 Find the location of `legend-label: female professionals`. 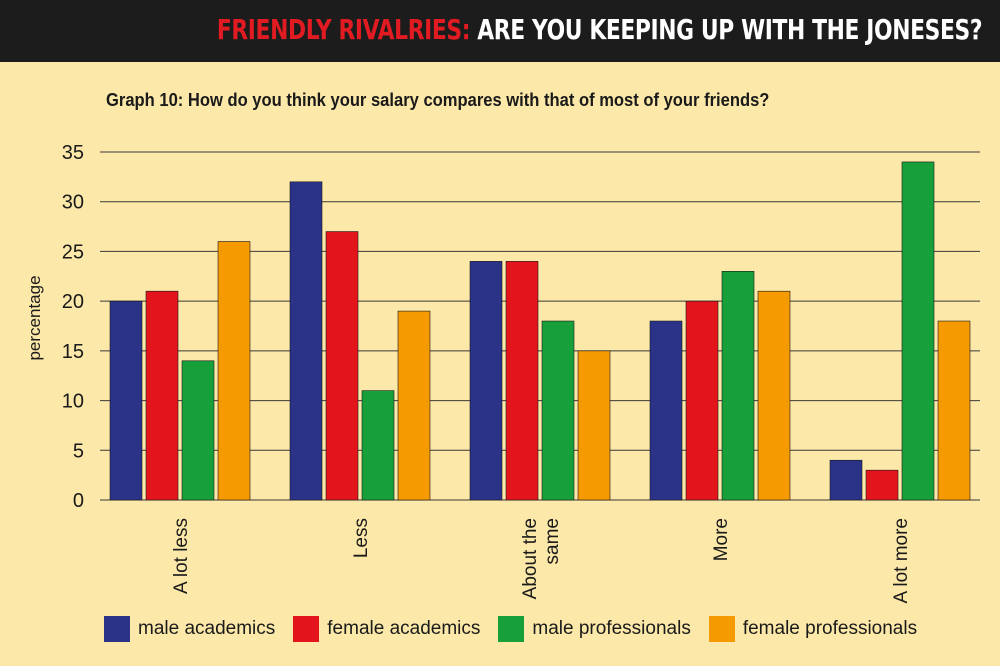

legend-label: female professionals is located at coordinates (830, 628).